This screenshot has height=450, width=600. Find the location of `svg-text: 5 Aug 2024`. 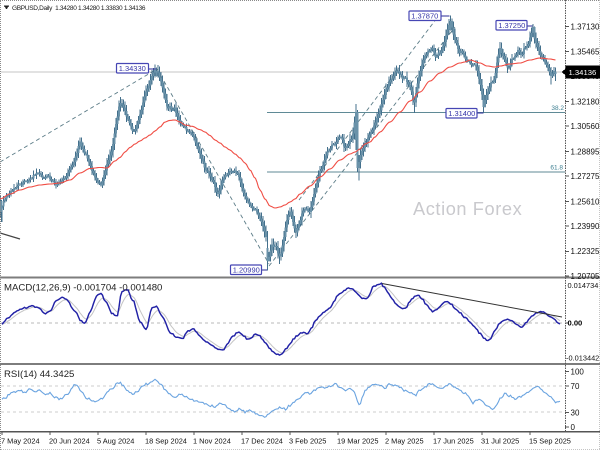

svg-text: 5 Aug 2024 is located at coordinates (115, 441).